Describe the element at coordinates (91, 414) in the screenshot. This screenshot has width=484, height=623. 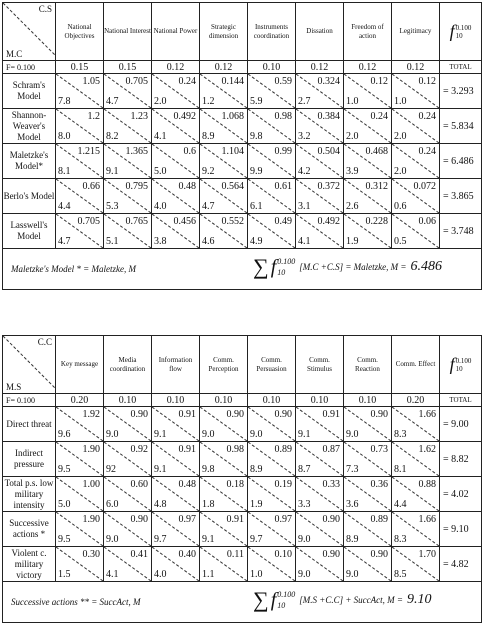
I see `weighted-value: 1.92` at that location.